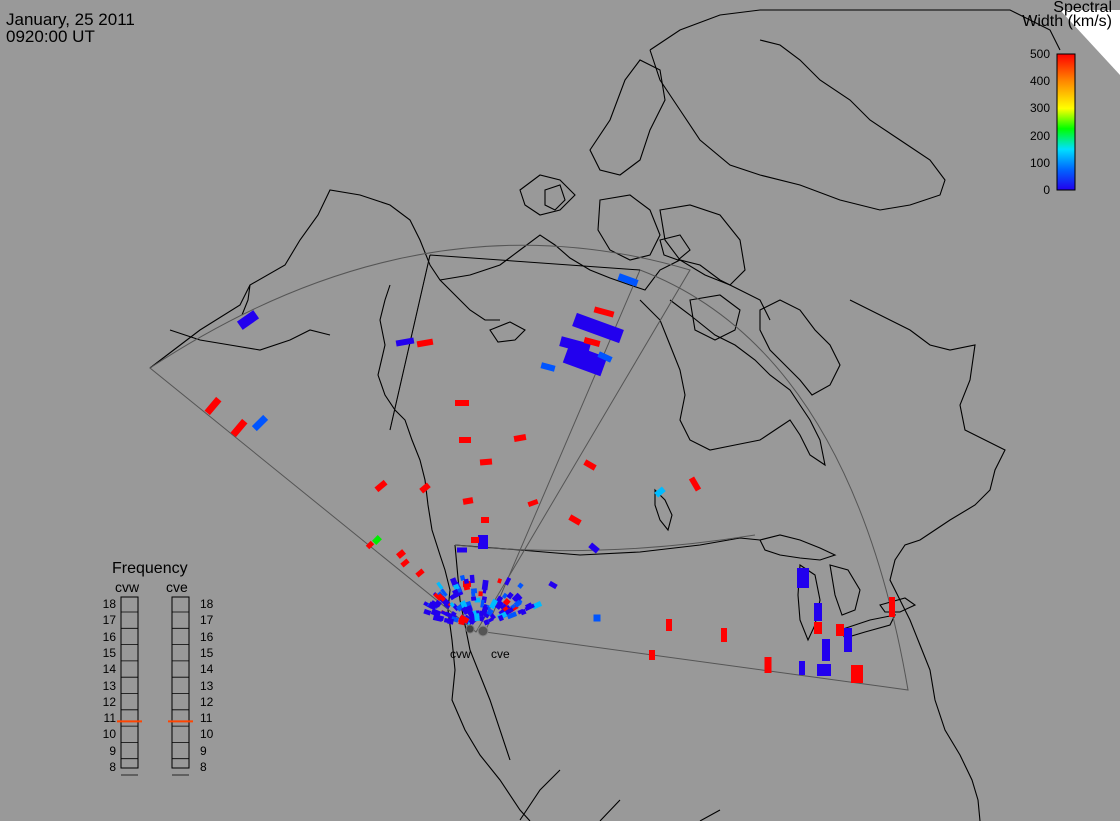  Describe the element at coordinates (207, 701) in the screenshot. I see `cve-frequency-tick-label: 12` at that location.